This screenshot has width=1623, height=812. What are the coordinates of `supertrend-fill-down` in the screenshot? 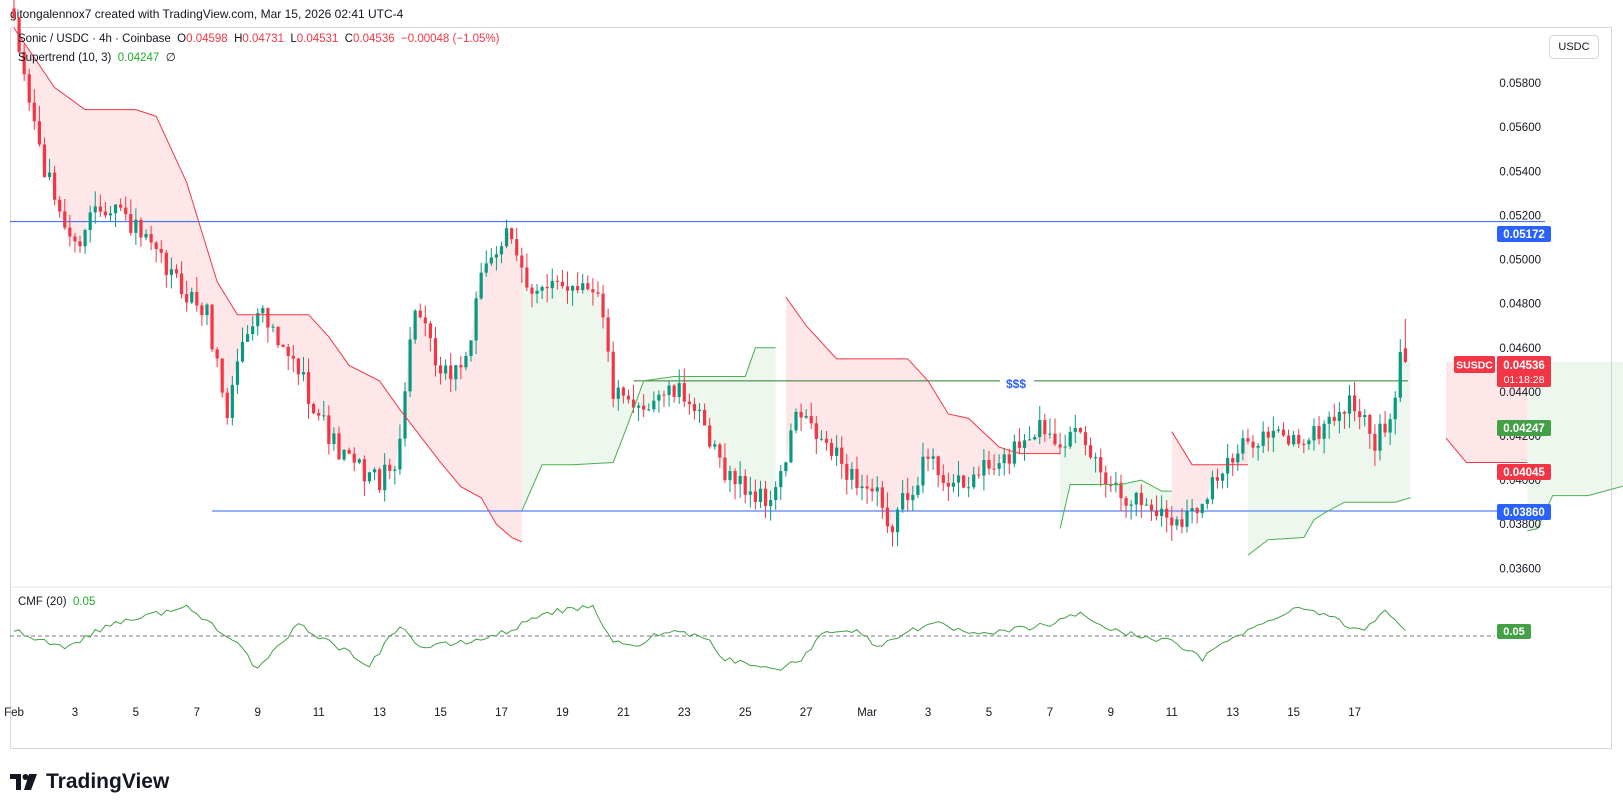 It's located at (1209, 479).